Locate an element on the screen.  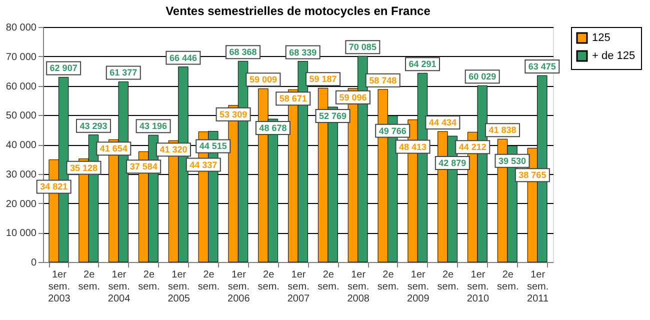
y-tick-label: 40 000 is located at coordinates (21, 145).